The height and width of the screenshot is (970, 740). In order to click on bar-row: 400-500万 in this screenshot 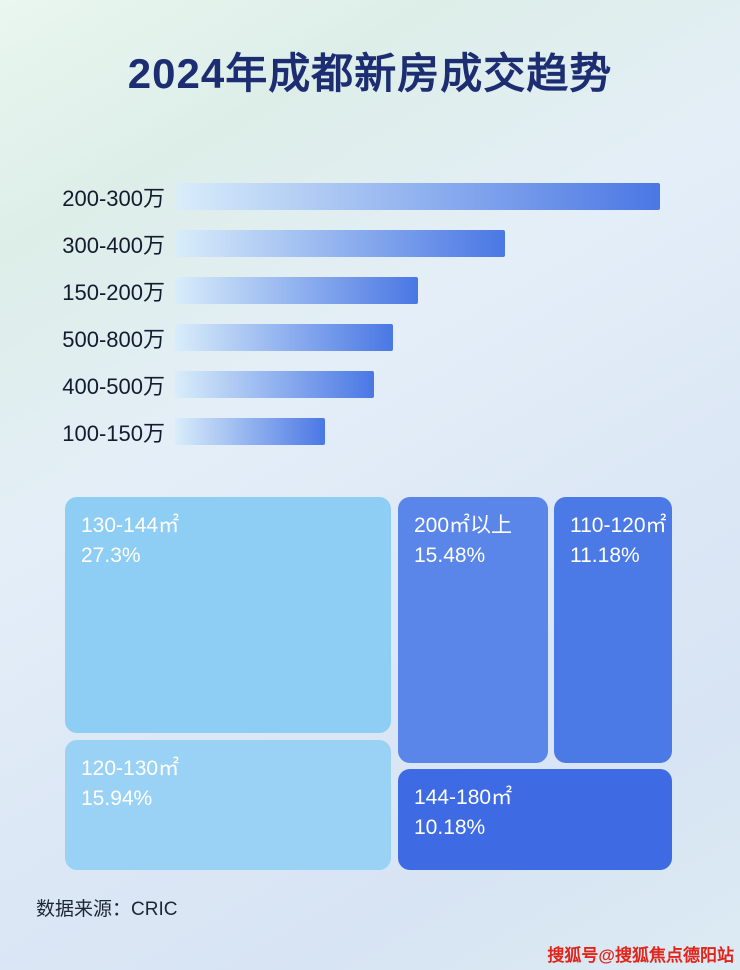, I will do `click(347, 385)`.